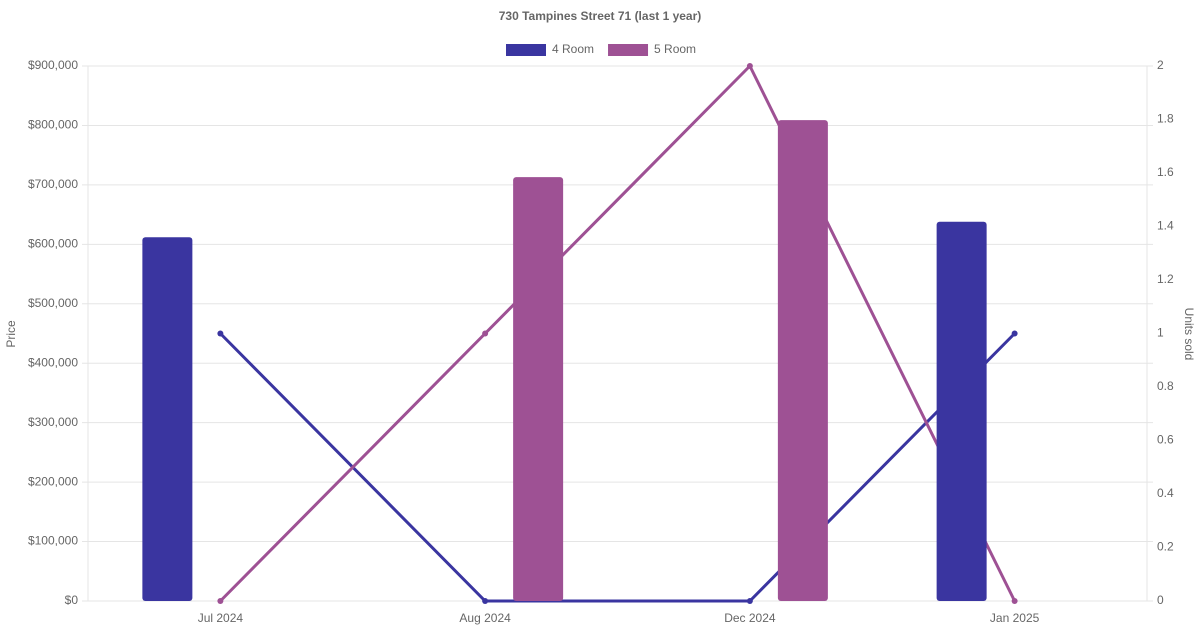 This screenshot has height=635, width=1200. What do you see at coordinates (573, 49) in the screenshot?
I see `legend-label: 4 Room` at bounding box center [573, 49].